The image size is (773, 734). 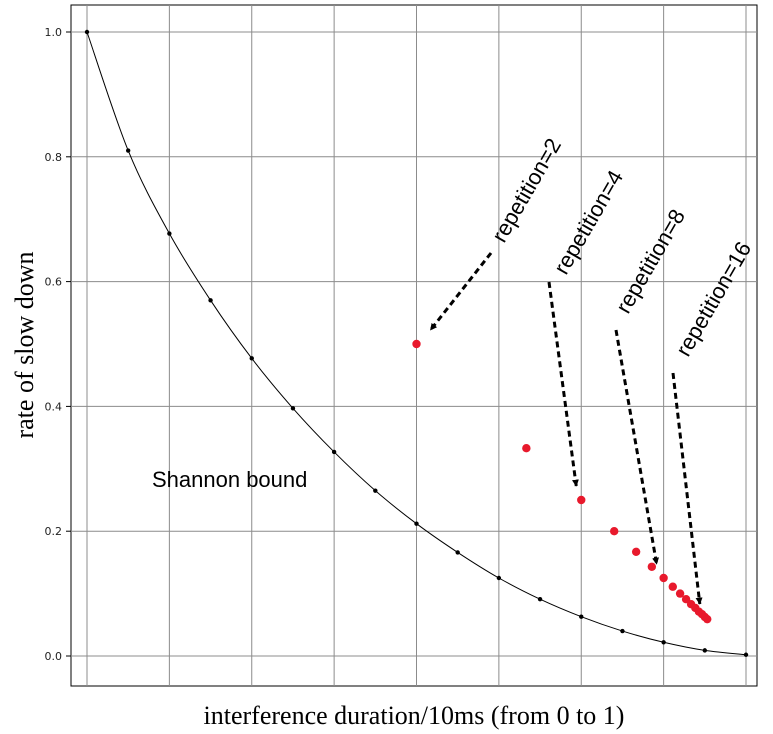 What do you see at coordinates (414, 715) in the screenshot?
I see `x-axis-title: interference duration/10ms (from 0 to 1)` at bounding box center [414, 715].